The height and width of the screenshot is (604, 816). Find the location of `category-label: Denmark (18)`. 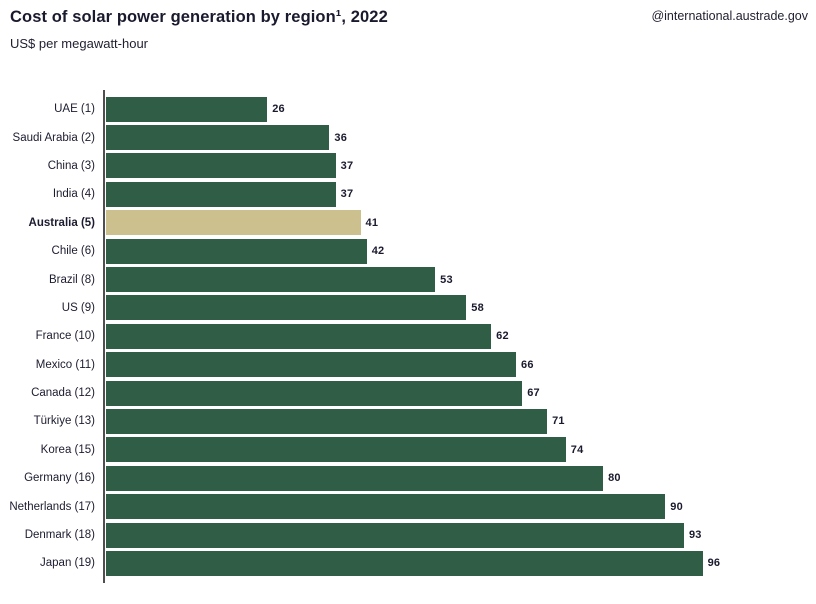

category-label: Denmark (18) is located at coordinates (59, 535).